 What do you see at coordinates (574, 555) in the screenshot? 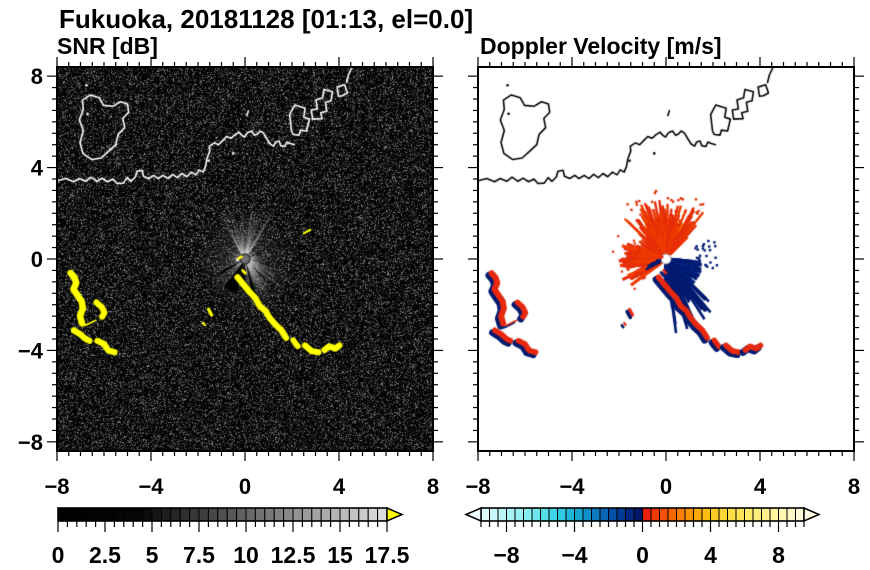
I see `colorbar-label: −4` at bounding box center [574, 555].